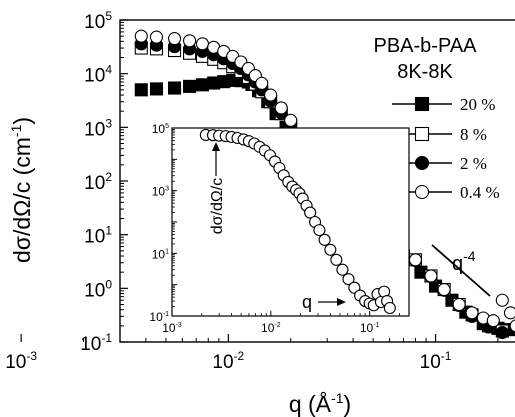 Image resolution: width=515 pixels, height=417 pixels. I want to click on sample-title-line2: 8K-8K, so click(425, 72).